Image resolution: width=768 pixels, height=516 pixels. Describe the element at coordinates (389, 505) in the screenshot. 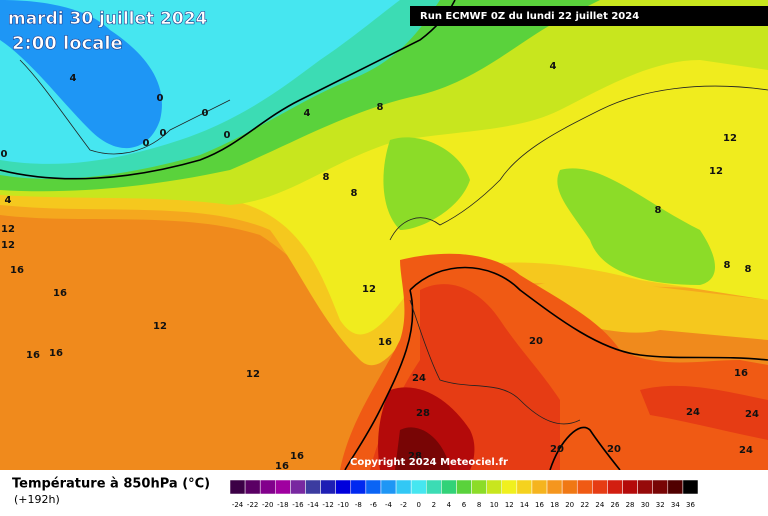

I see `color-bar-label: -4` at that location.